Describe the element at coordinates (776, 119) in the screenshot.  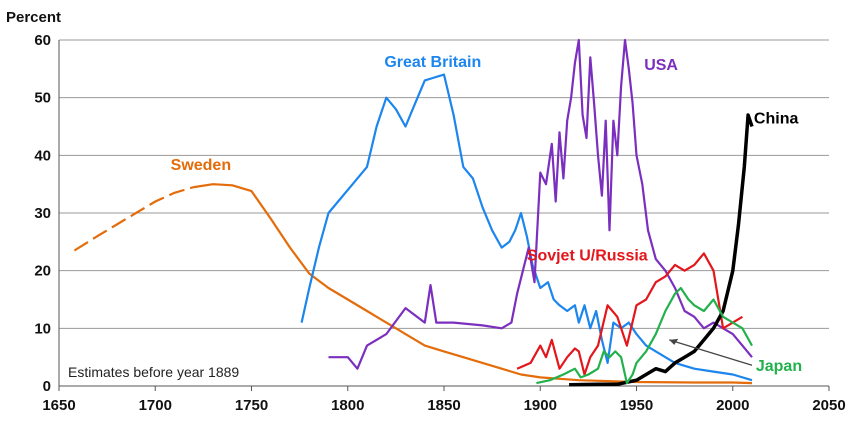
I see `china-label: China` at that location.